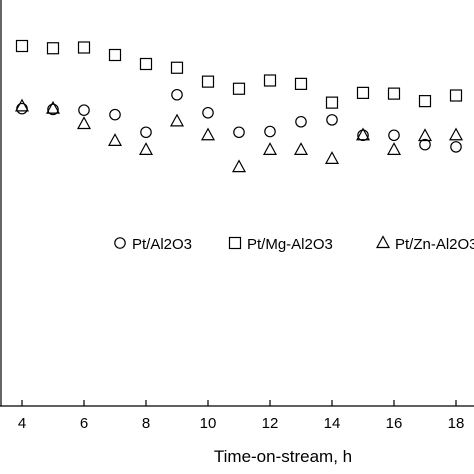 This screenshot has height=474, width=474. What do you see at coordinates (22, 423) in the screenshot?
I see `x-tick-label: 4` at bounding box center [22, 423].